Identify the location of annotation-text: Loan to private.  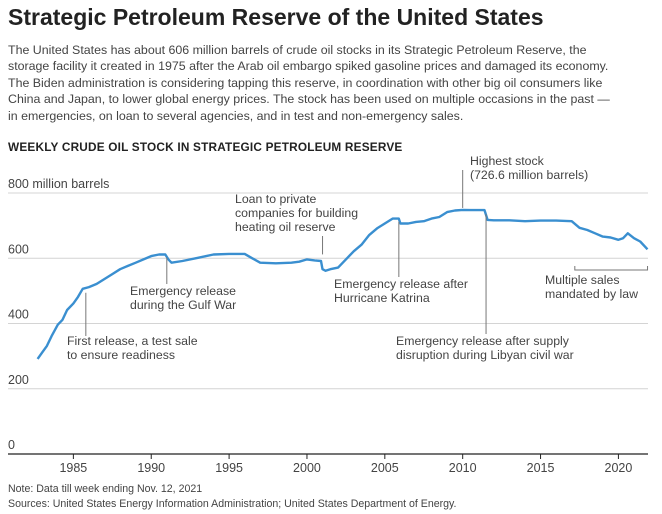
(276, 199).